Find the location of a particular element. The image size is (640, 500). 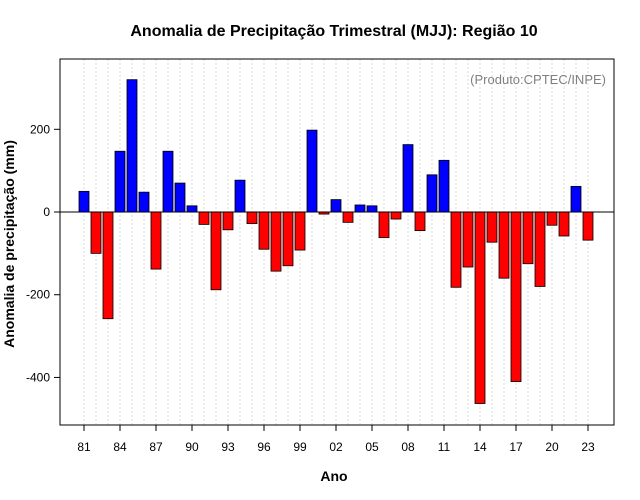

bar-1993 is located at coordinates (228, 221).